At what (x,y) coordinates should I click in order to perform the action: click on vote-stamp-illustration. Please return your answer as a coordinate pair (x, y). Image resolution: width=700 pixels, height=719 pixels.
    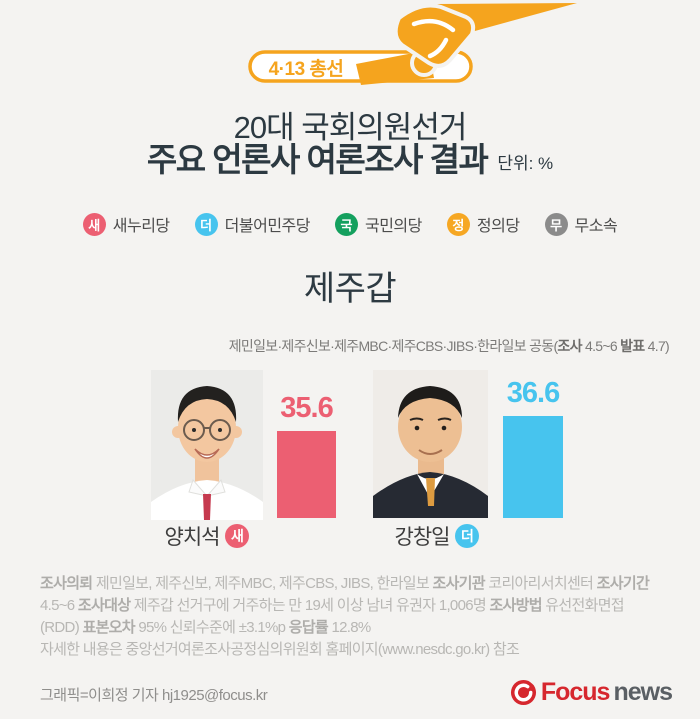
    Looking at the image, I should click on (412, 44).